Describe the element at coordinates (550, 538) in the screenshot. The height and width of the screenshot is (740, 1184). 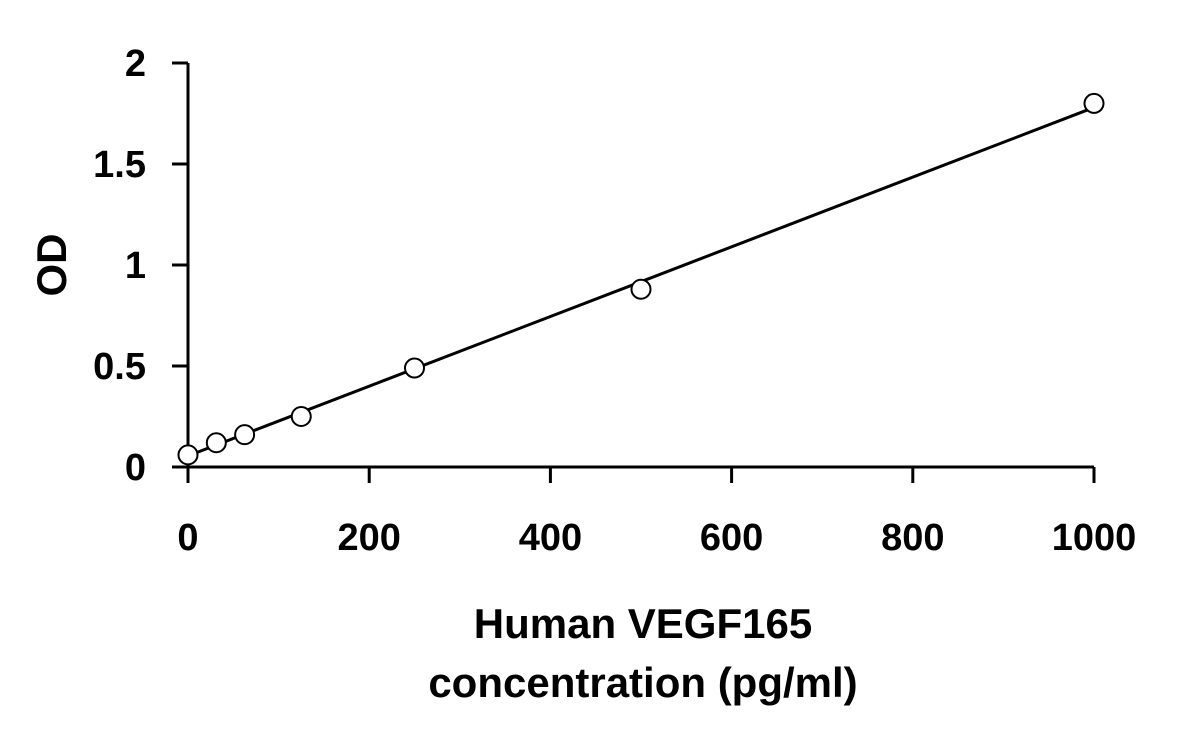
I see `x-tick-label: 400` at that location.